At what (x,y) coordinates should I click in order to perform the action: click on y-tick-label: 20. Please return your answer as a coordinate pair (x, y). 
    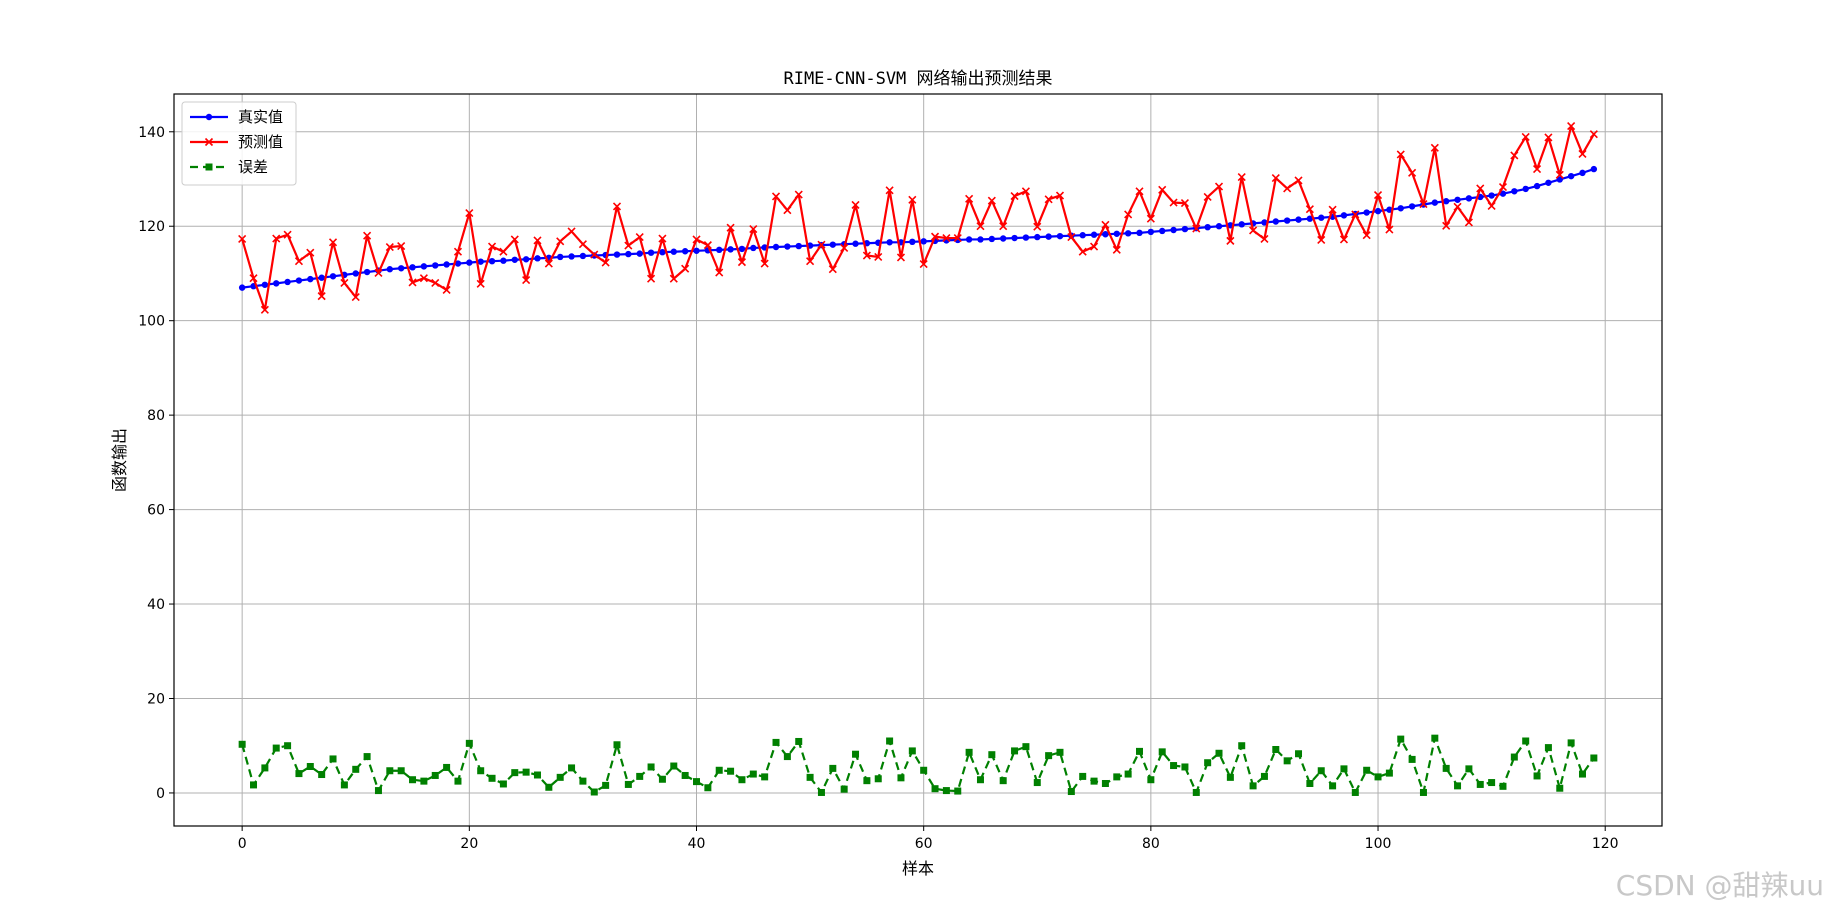
    Looking at the image, I should click on (156, 699).